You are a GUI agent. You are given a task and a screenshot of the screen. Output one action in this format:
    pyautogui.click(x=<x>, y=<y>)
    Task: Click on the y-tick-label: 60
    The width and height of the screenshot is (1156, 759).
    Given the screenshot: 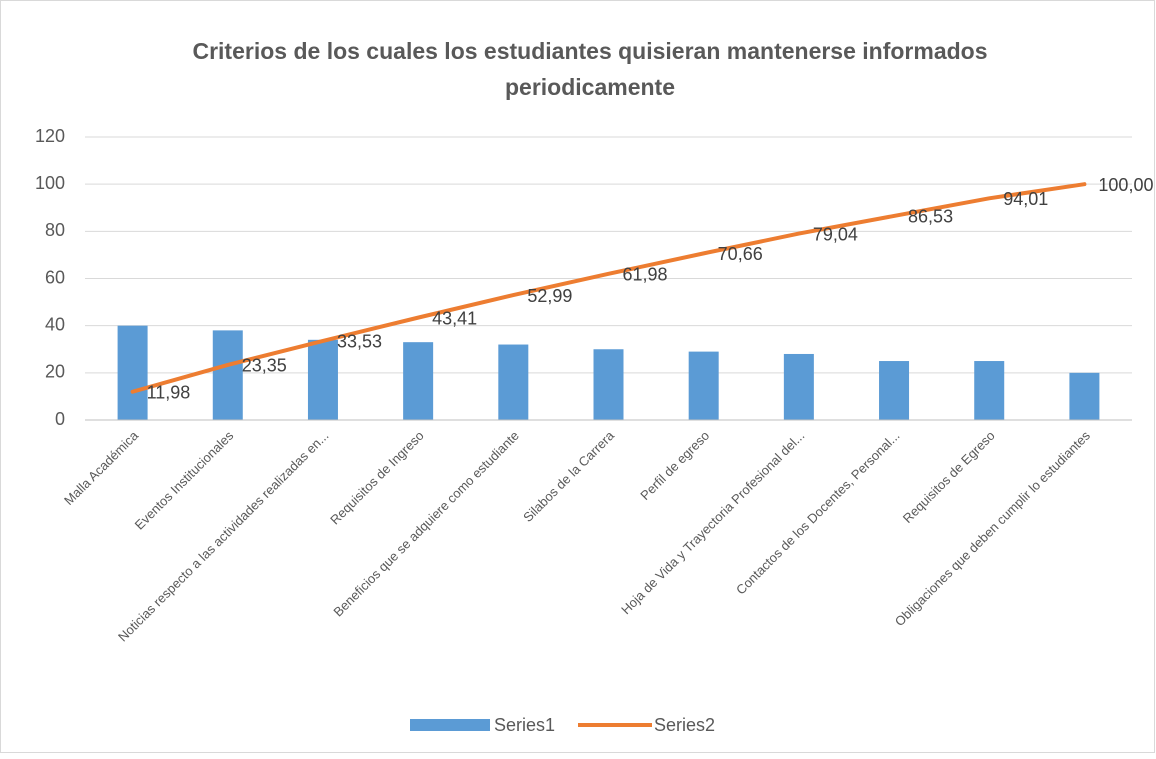 What is the action you would take?
    pyautogui.click(x=55, y=277)
    